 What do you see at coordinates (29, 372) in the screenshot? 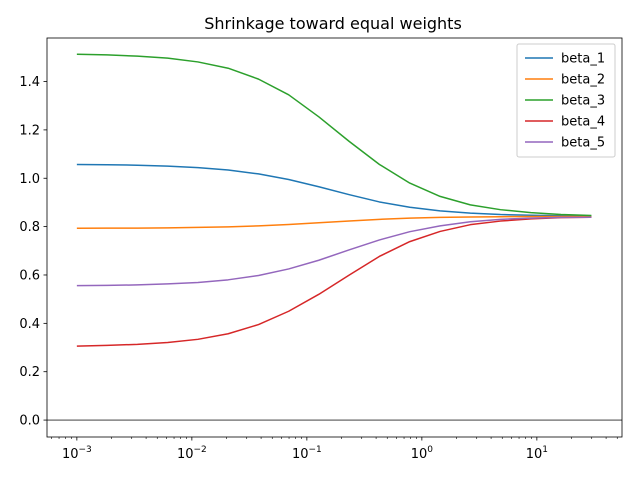
I see `y-tick-label: 0.2` at bounding box center [29, 372].